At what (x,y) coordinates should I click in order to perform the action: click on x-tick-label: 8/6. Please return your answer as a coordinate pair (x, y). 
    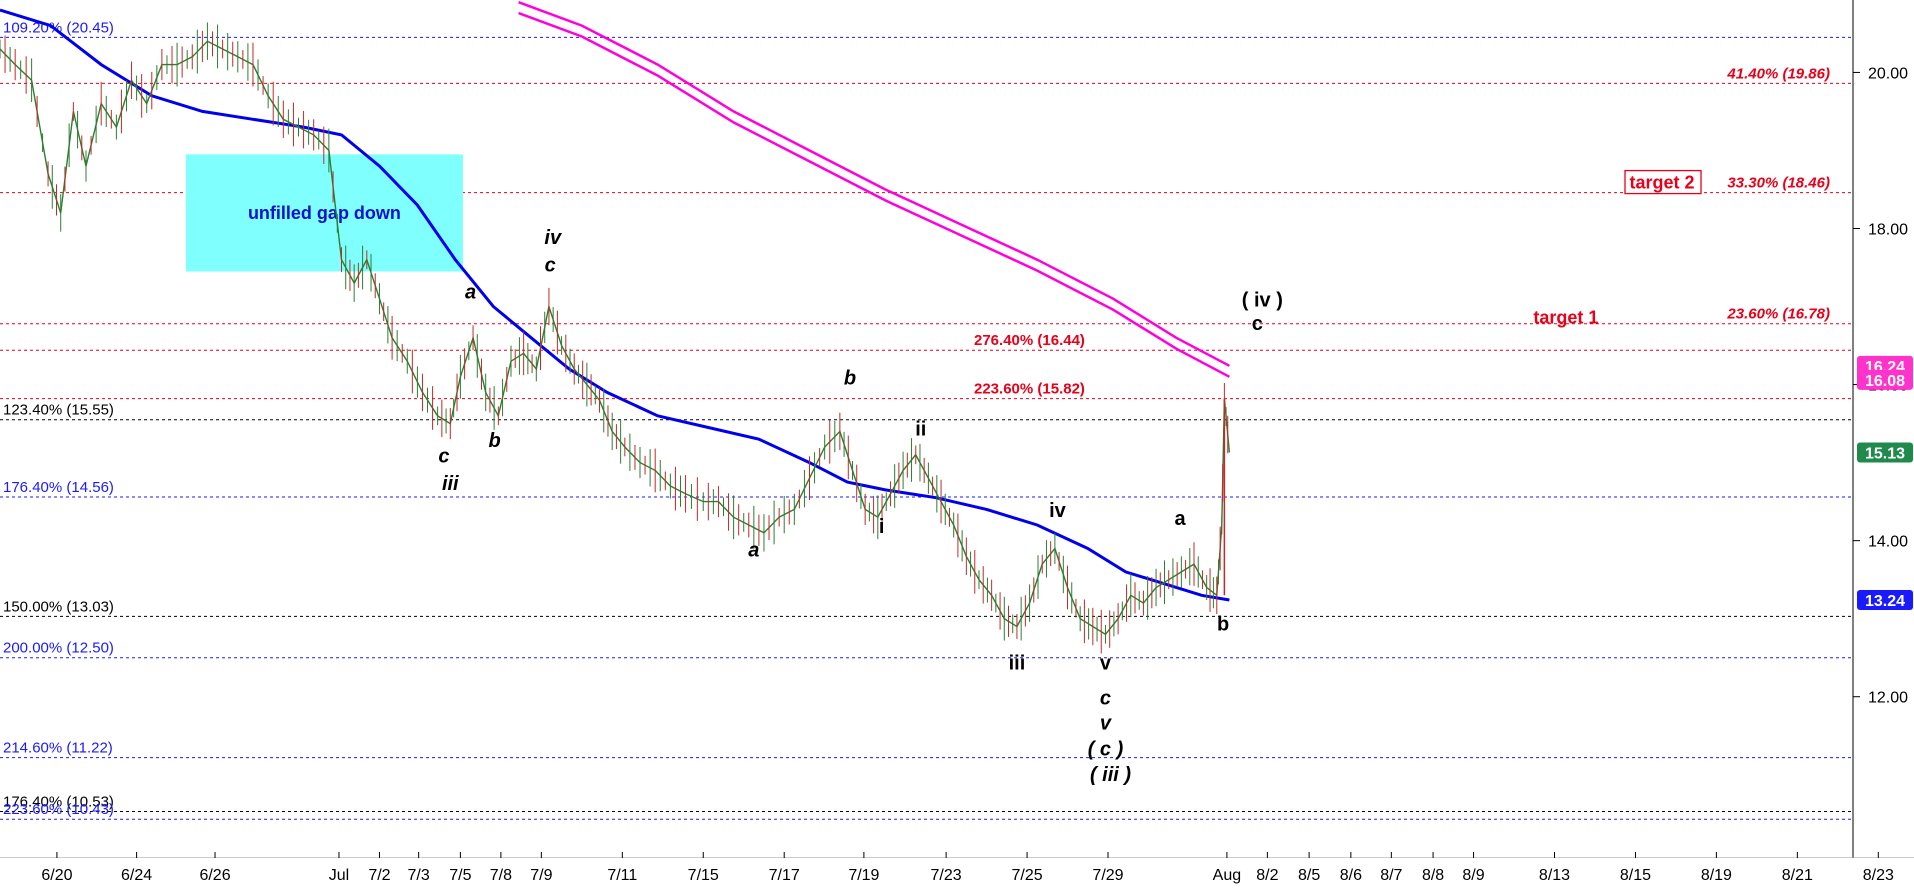
    Looking at the image, I should click on (1351, 875).